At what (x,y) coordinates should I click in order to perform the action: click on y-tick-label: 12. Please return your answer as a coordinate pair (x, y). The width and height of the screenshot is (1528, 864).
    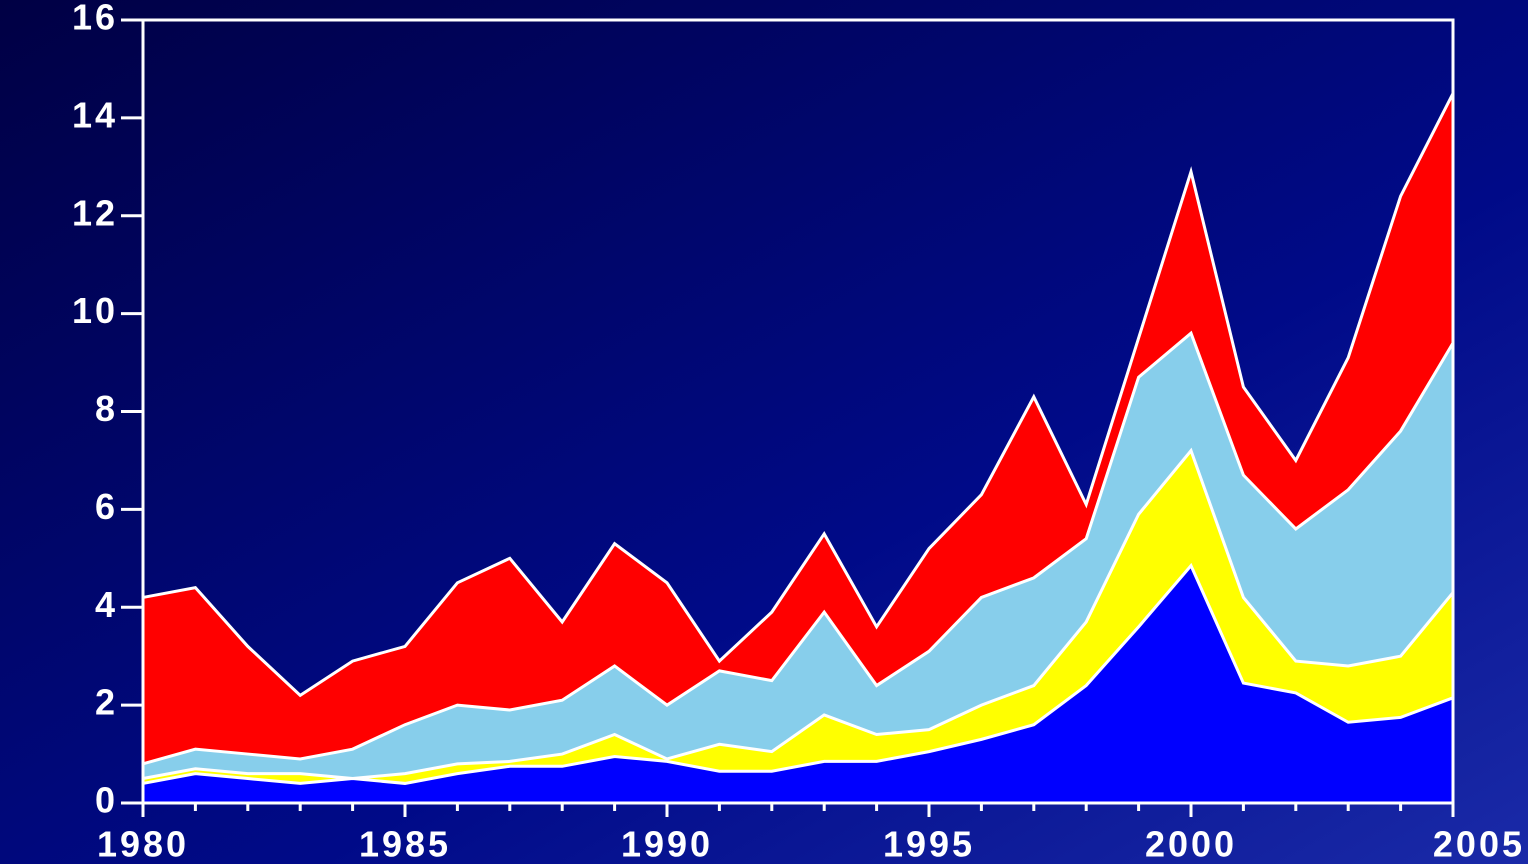
    Looking at the image, I should click on (95, 212).